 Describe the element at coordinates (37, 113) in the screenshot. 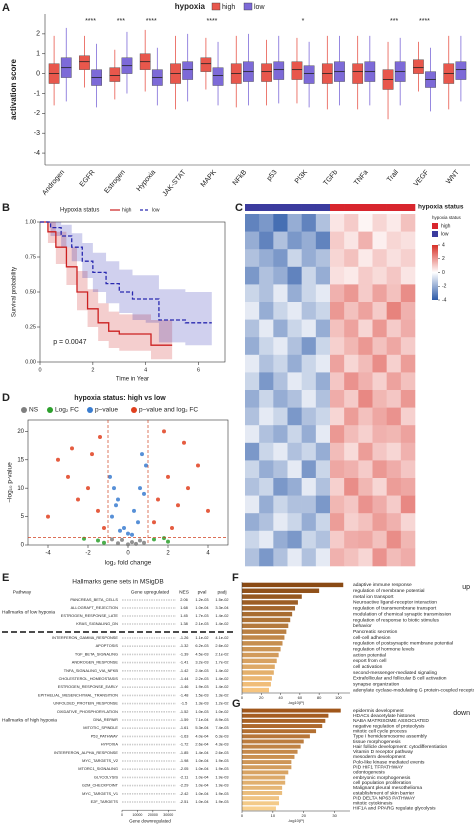

I see `y-tick-label: -2` at that location.